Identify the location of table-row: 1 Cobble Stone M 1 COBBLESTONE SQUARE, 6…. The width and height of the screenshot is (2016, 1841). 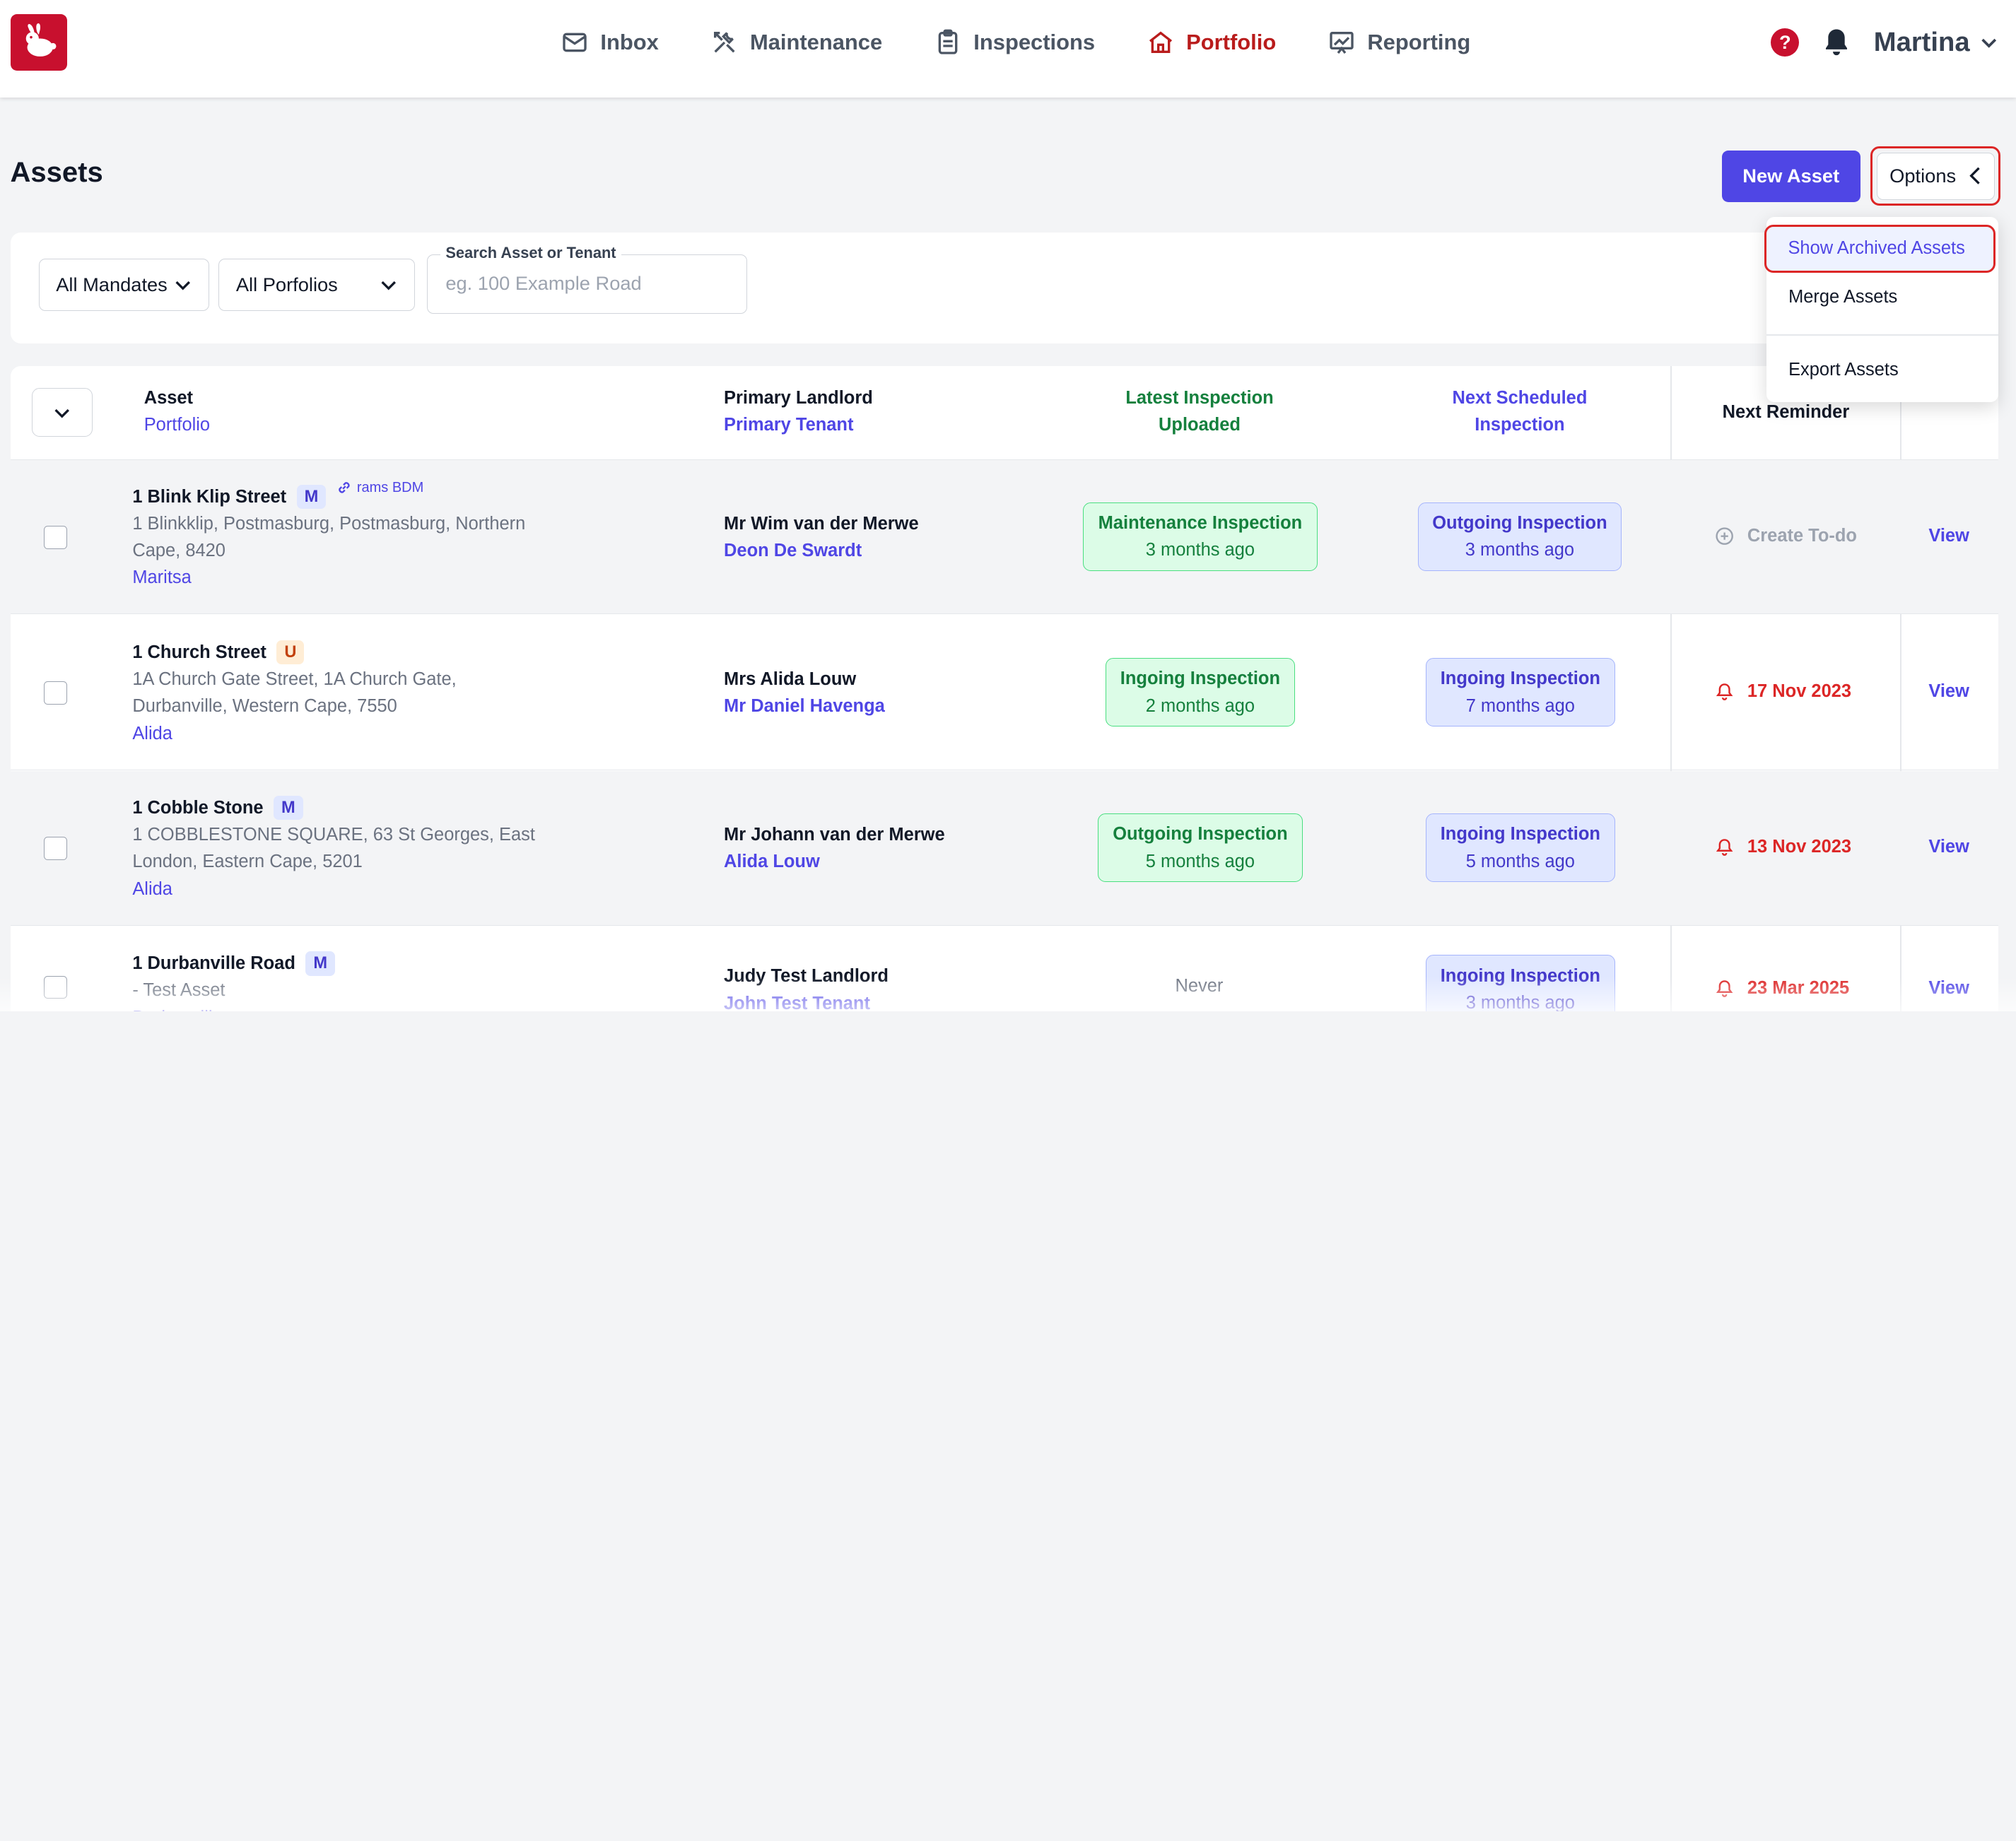
(1004, 849).